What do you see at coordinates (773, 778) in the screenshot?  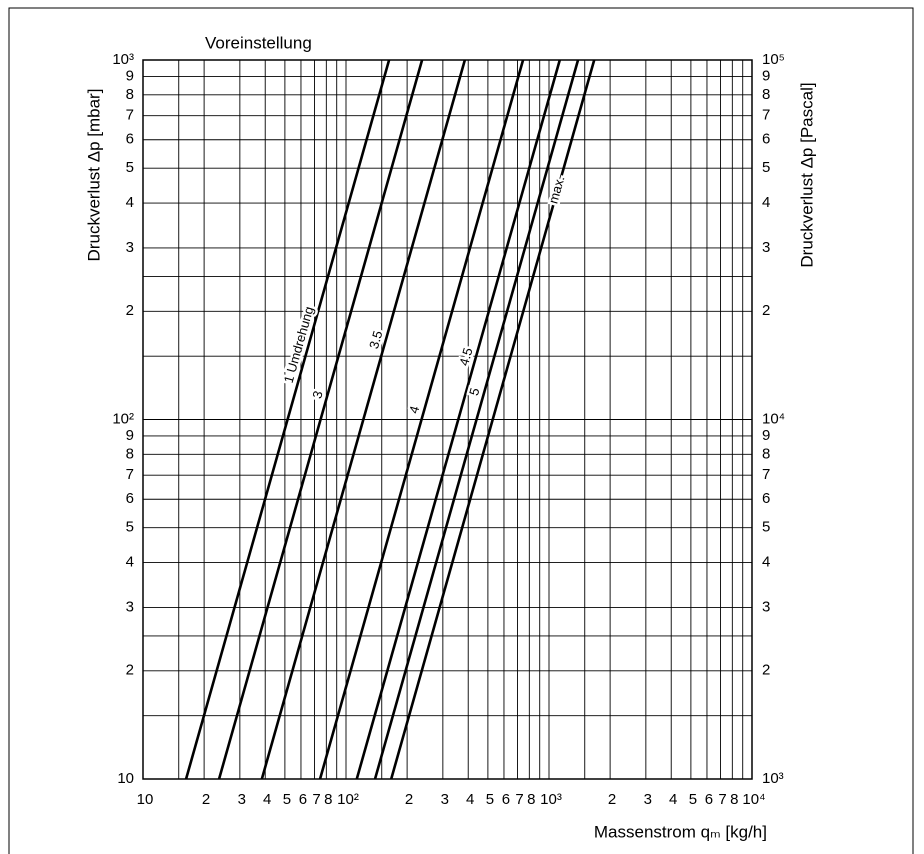 I see `y2-tick-label: 10³` at bounding box center [773, 778].